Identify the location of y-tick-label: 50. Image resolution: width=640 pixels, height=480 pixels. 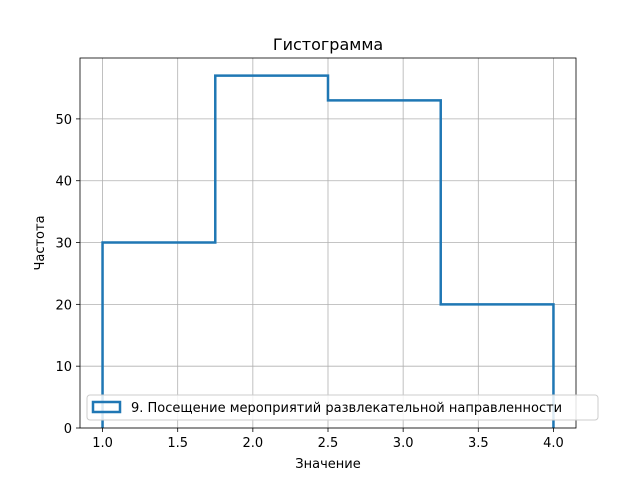
(63, 120).